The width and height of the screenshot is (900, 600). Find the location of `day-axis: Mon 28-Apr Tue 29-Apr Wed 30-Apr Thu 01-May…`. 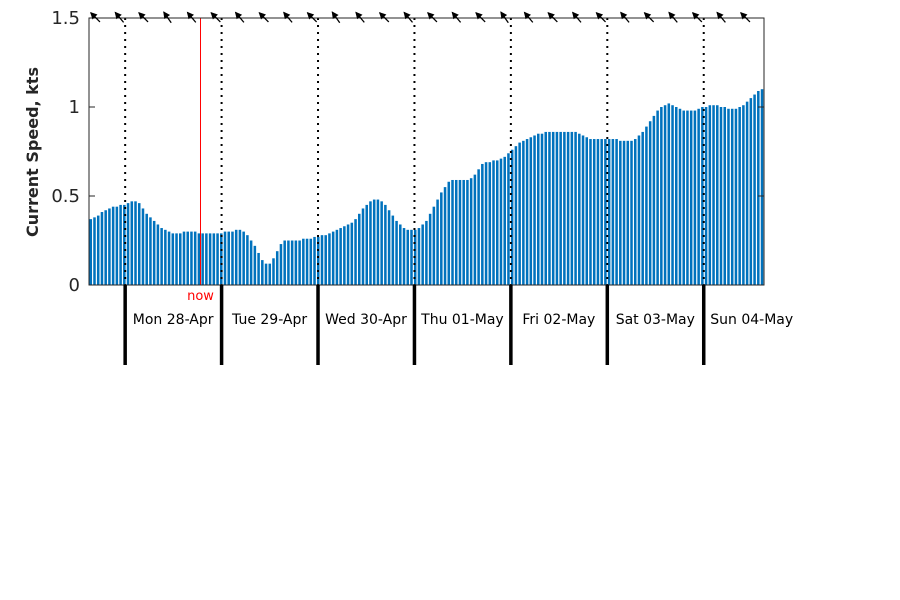

day-axis: Mon 28-Apr Tue 29-Apr Wed 30-Apr Thu 01-May… is located at coordinates (458, 325).